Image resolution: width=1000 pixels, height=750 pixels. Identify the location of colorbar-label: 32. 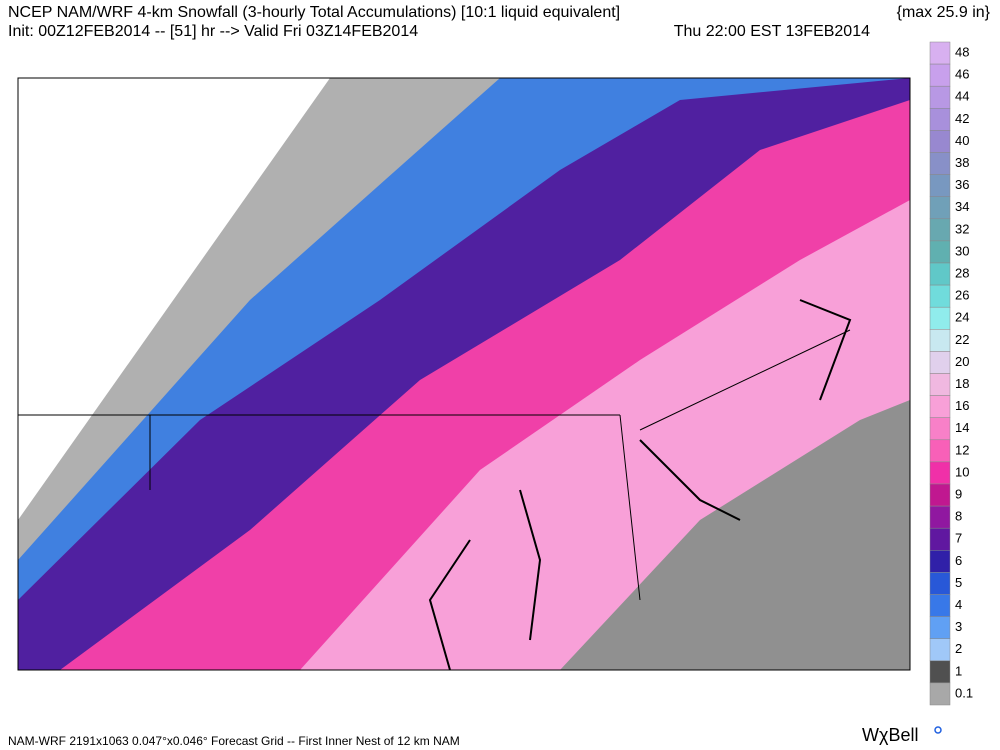
(962, 228).